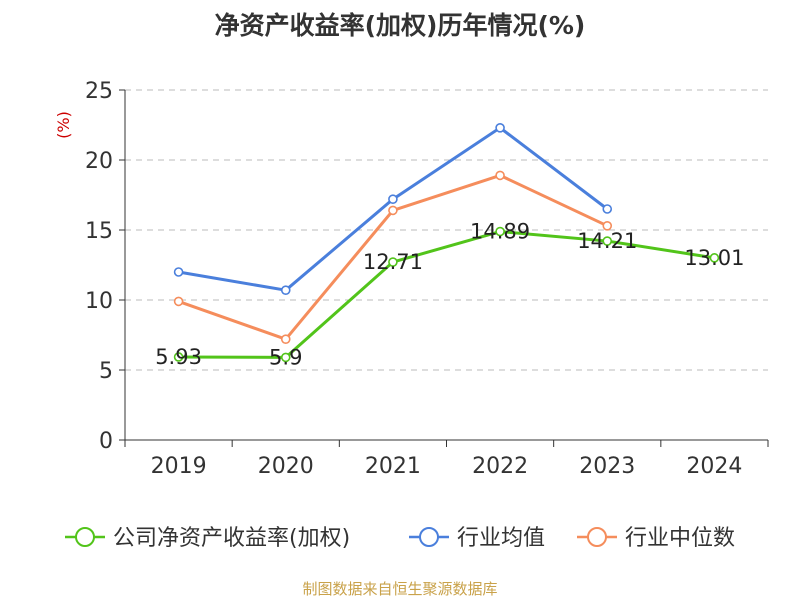 The height and width of the screenshot is (600, 800). I want to click on data-label: 13.01, so click(714, 258).